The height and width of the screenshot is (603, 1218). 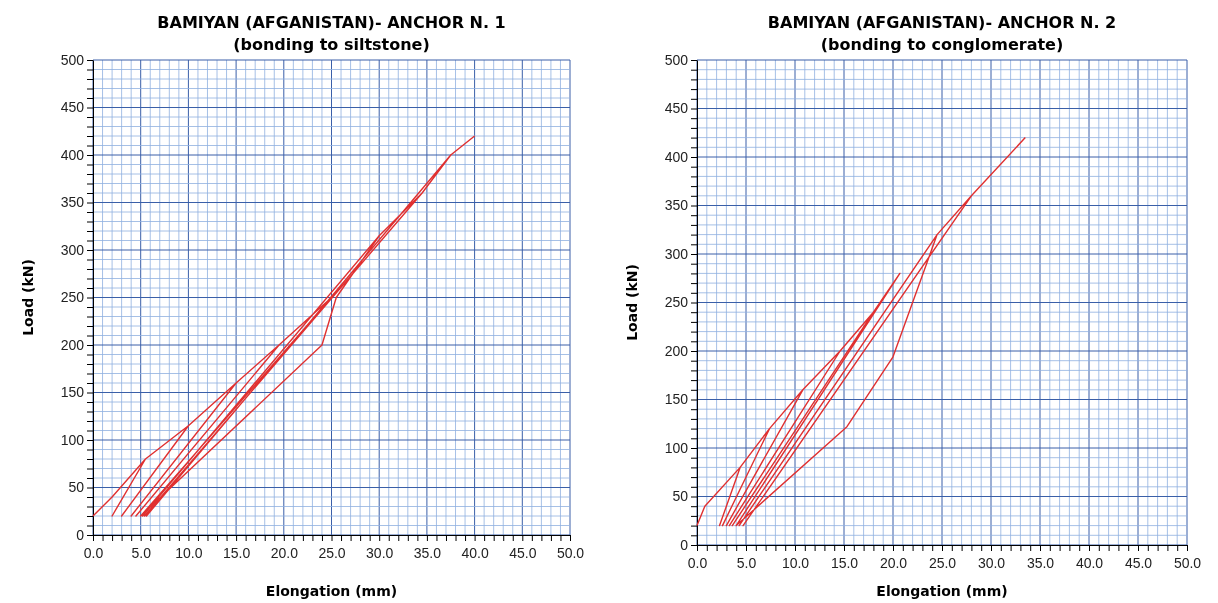 I want to click on chart-title: BAMIYAN (AFGANISTAN)- ANCHOR N. 2, so click(x=942, y=22).